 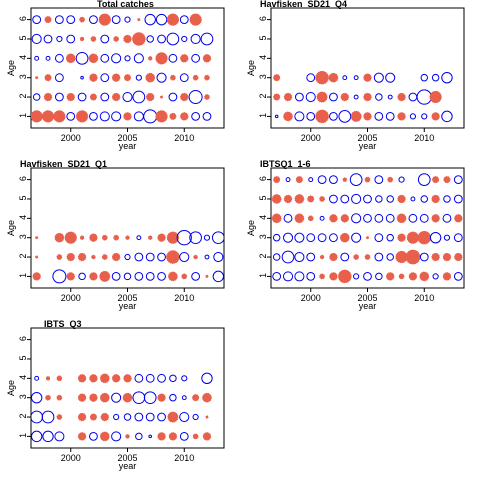 What do you see at coordinates (127, 298) in the screenshot?
I see `x-tick-label: 2005` at bounding box center [127, 298].